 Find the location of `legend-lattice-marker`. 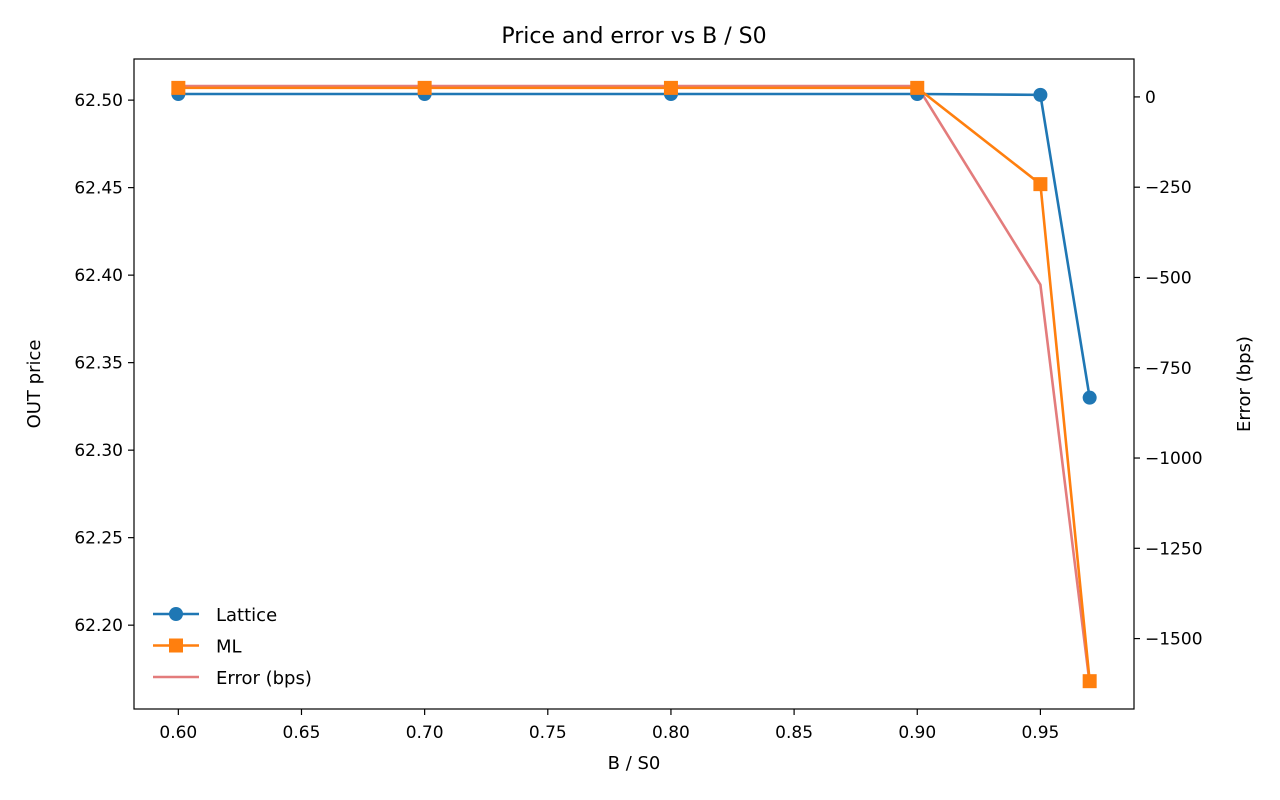

legend-lattice-marker is located at coordinates (176, 614).